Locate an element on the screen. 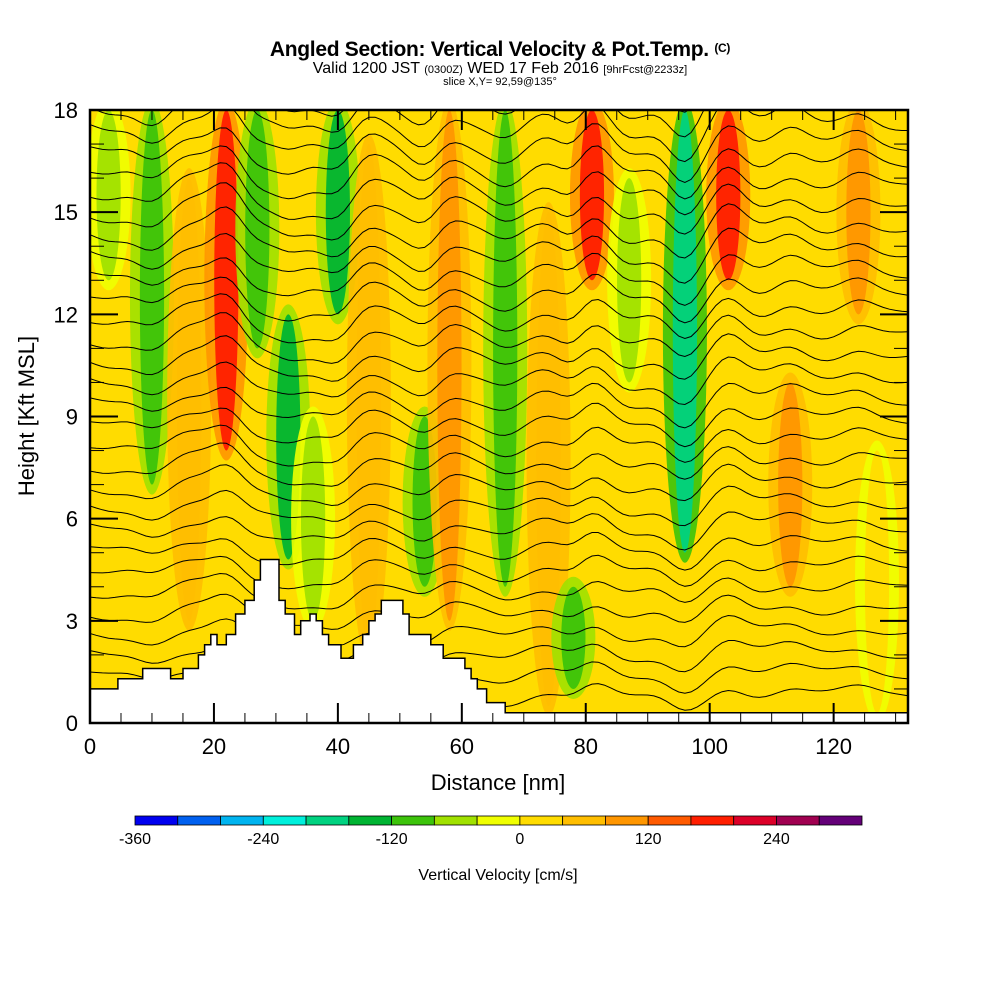  x-tick-label: 120 is located at coordinates (833, 746).